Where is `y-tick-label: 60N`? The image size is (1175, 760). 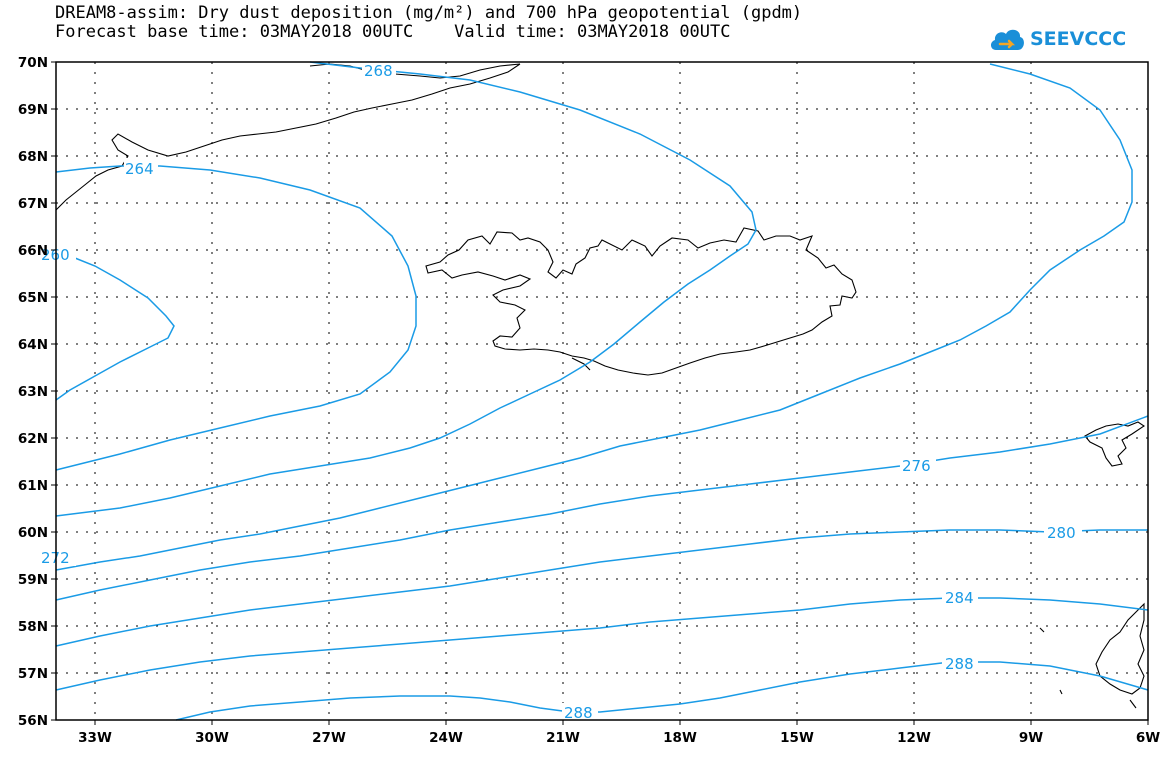 y-tick-label: 60N is located at coordinates (33, 533).